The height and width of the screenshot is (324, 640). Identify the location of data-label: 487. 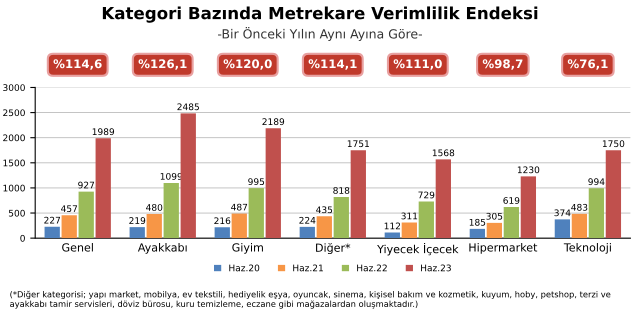
(239, 207).